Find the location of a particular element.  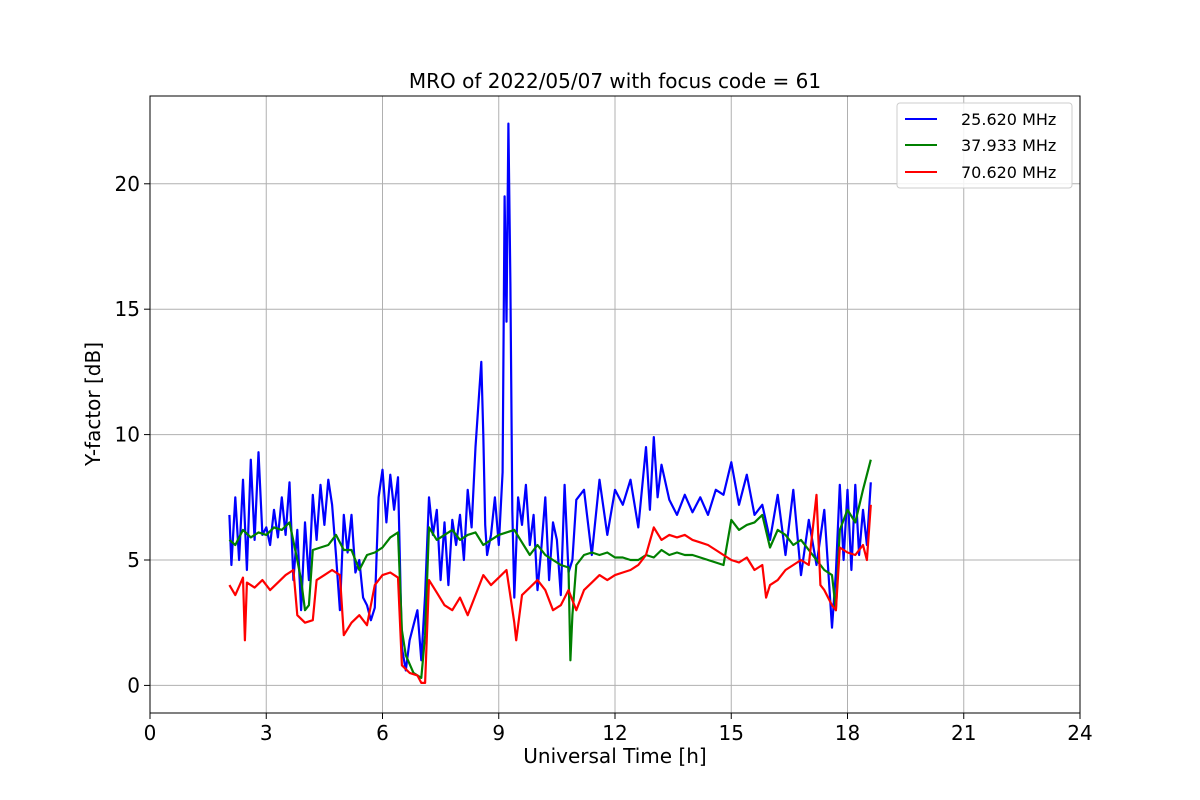

legend-label-2: 37.933 MHz is located at coordinates (1008, 145).